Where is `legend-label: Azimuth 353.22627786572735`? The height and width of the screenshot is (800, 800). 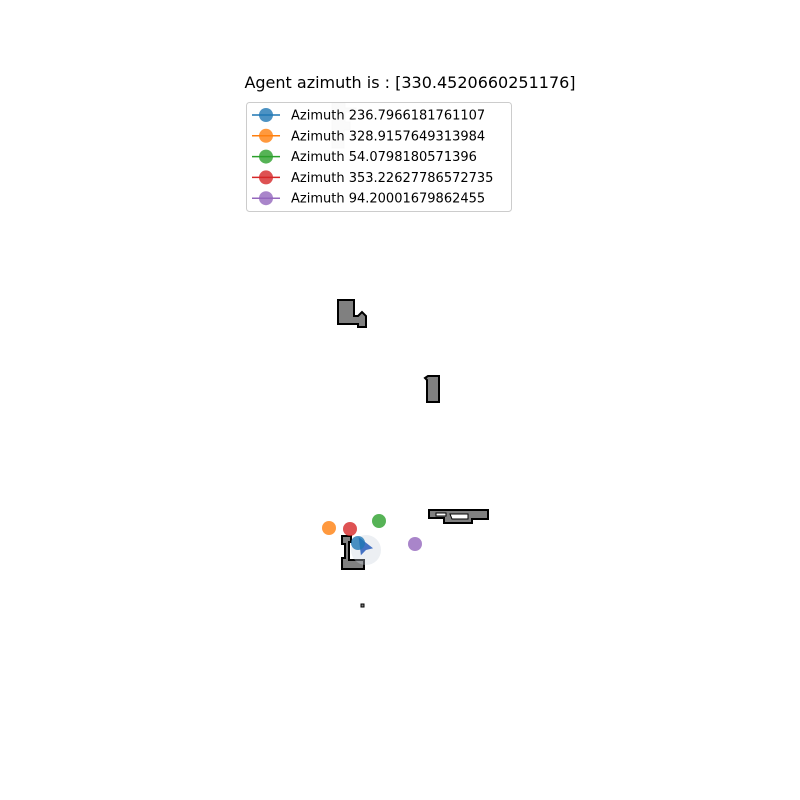
legend-label: Azimuth 353.22627786572735 is located at coordinates (392, 178).